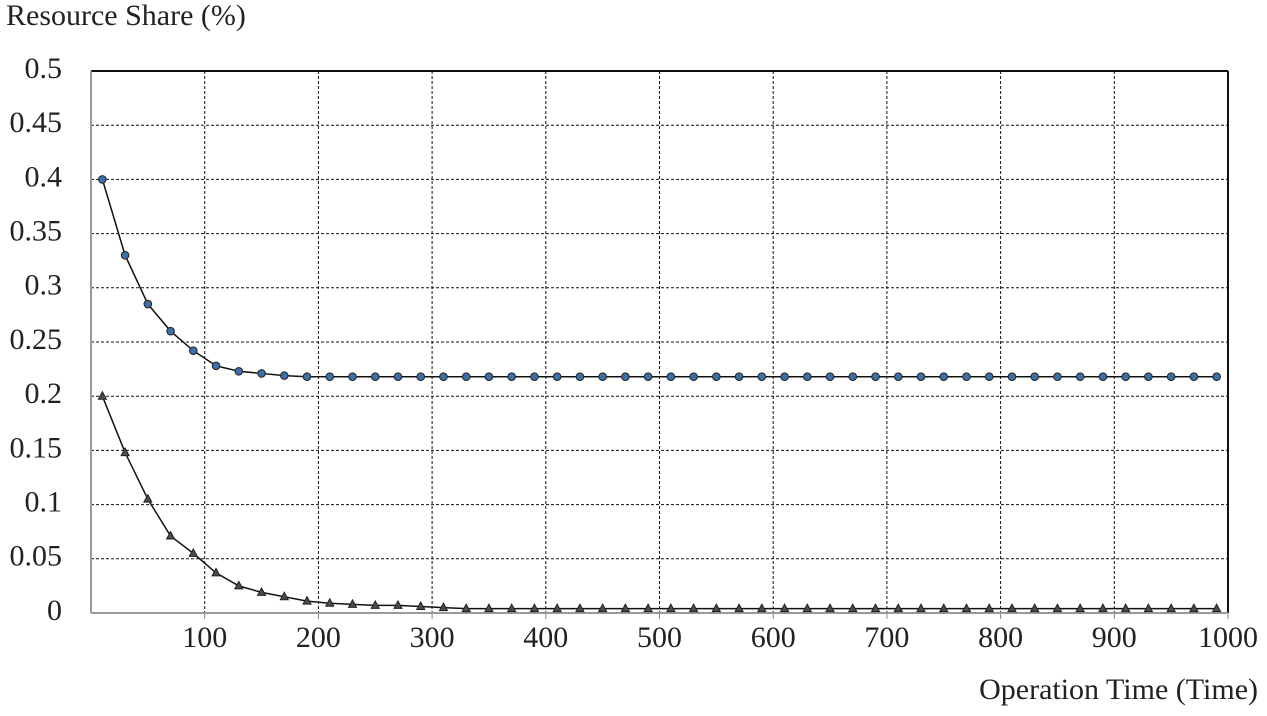  What do you see at coordinates (1000, 637) in the screenshot?
I see `x-tick-label: 800` at bounding box center [1000, 637].